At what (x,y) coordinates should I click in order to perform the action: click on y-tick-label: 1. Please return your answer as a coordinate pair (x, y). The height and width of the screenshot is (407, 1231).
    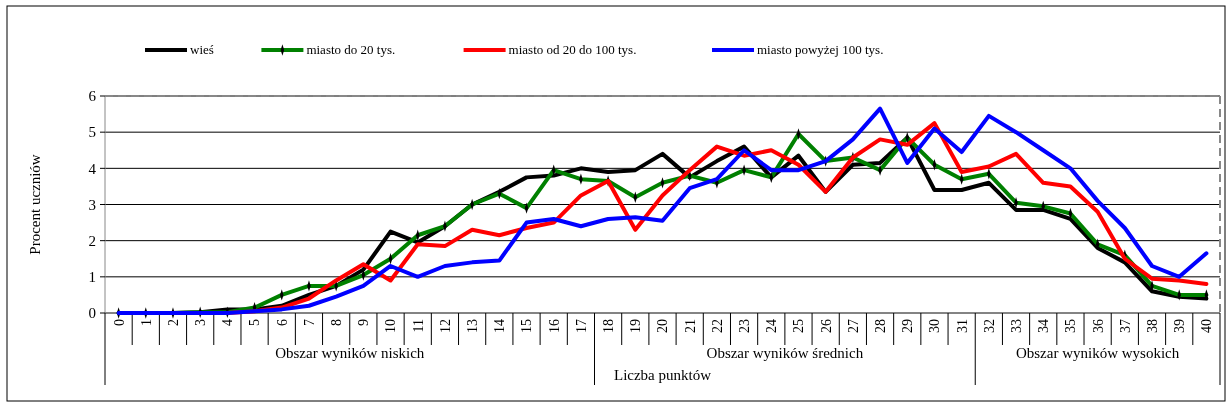
    Looking at the image, I should click on (92, 277).